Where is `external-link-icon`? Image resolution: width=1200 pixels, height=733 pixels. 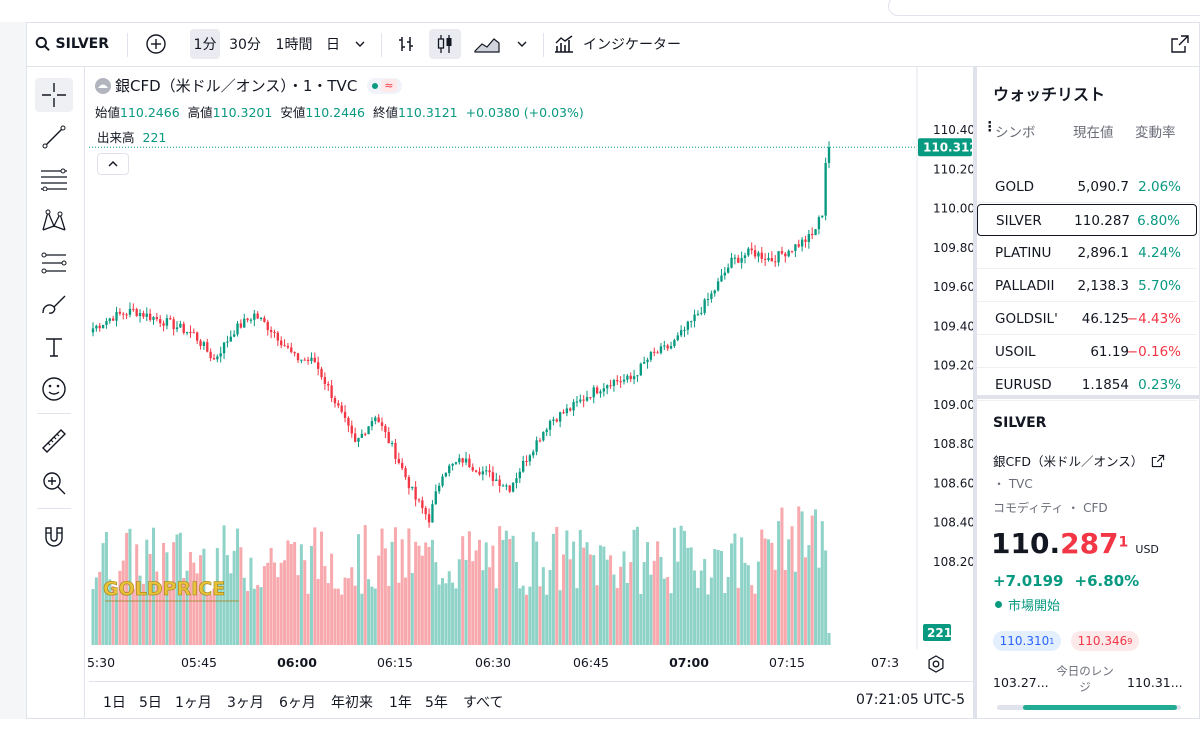 external-link-icon is located at coordinates (1158, 461).